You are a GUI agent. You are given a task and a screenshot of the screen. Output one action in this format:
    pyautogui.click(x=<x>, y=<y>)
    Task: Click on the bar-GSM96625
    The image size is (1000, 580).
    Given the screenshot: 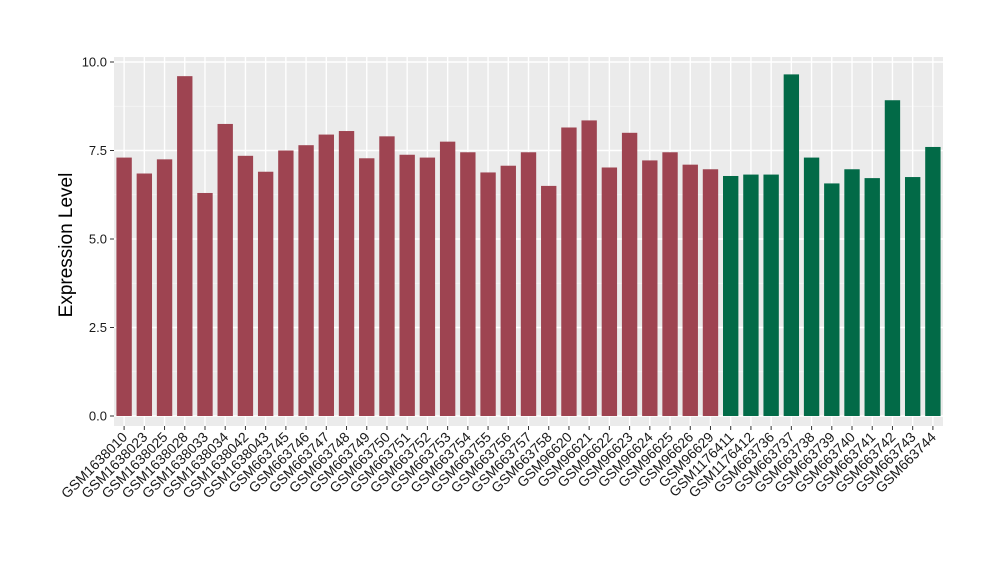 What is the action you would take?
    pyautogui.click(x=670, y=284)
    